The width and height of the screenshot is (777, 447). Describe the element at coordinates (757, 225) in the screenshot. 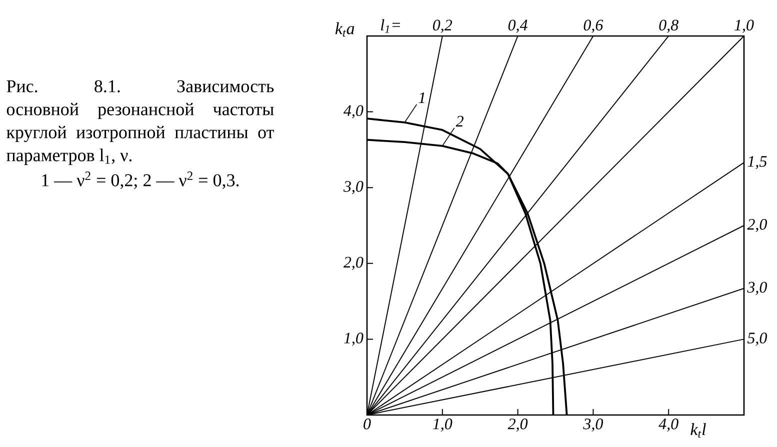

I see `series-label: 2,0` at that location.